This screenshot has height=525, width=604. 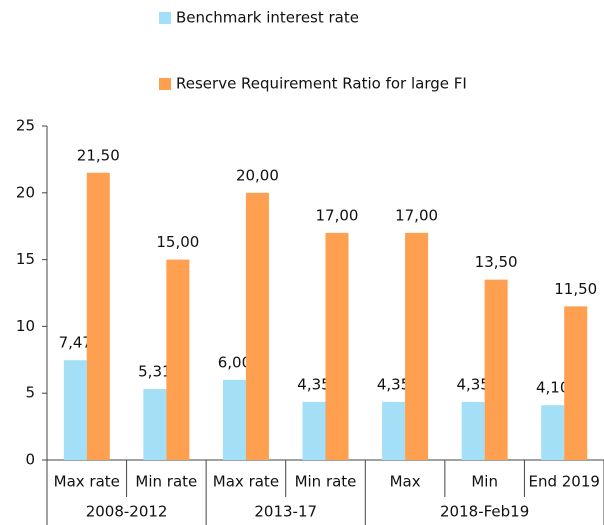 I want to click on legend-label: Reserve Requirement Ratio for large FI, so click(x=321, y=84).